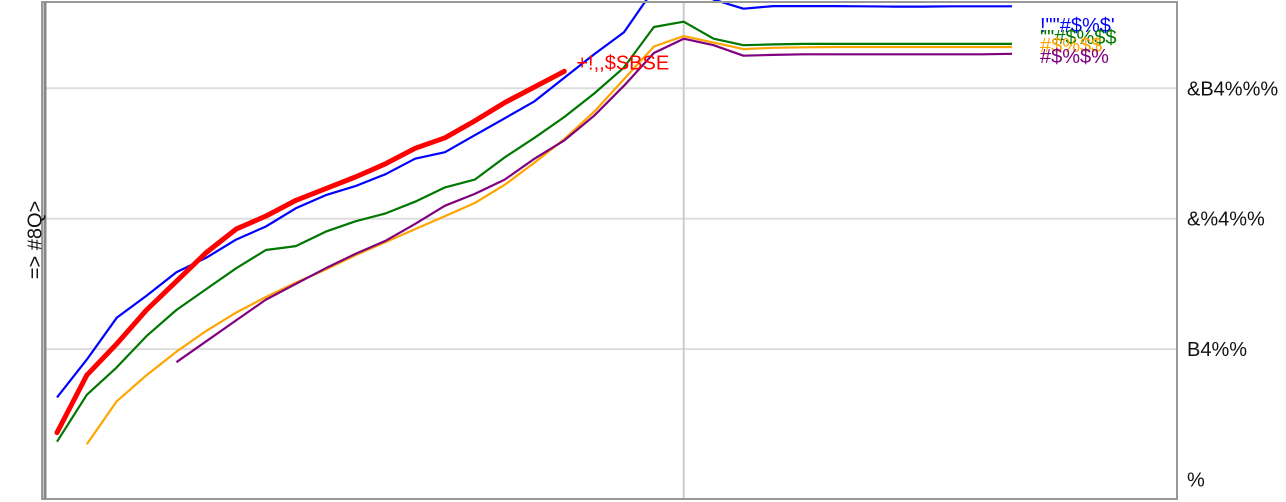 This screenshot has width=1286, height=502. I want to click on y-tick-label: B4%%, so click(1217, 350).